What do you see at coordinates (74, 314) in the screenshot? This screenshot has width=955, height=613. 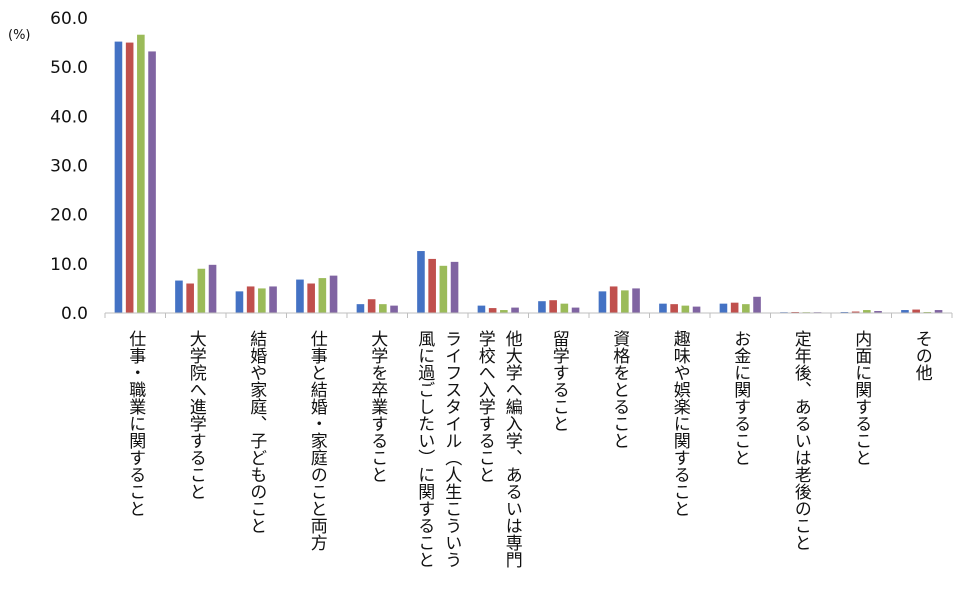 I see `y-tick-label: 0.0` at bounding box center [74, 314].